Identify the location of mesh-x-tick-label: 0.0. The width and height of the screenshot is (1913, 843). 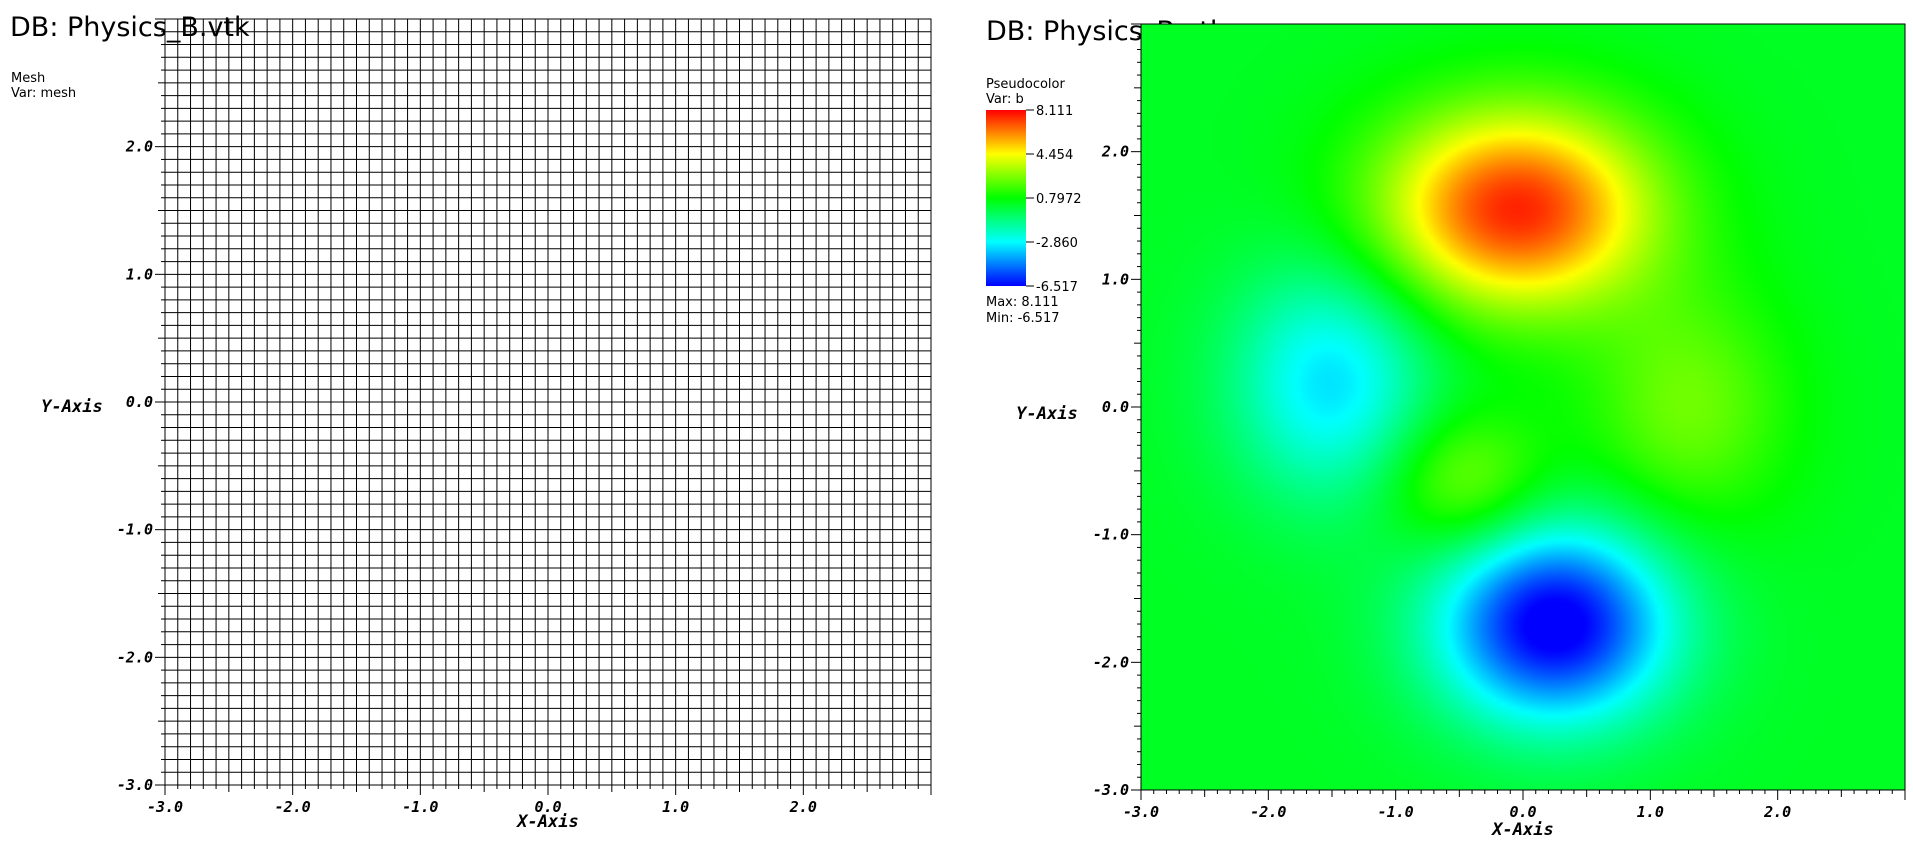
(547, 807).